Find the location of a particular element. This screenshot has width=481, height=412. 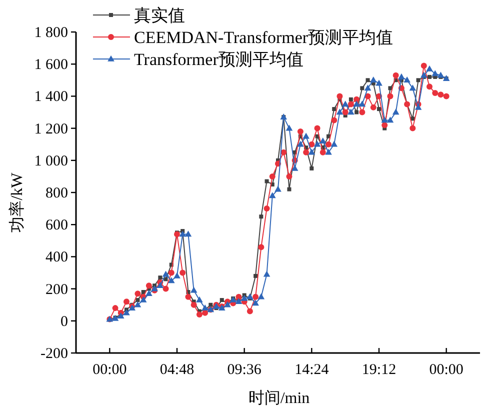

x-tick-label: 09:36 is located at coordinates (244, 370).